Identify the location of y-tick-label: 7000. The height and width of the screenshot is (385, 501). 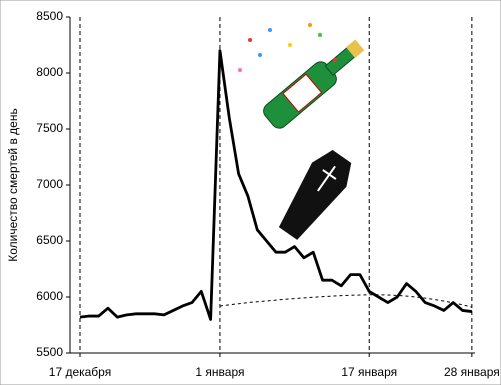
(49, 184).